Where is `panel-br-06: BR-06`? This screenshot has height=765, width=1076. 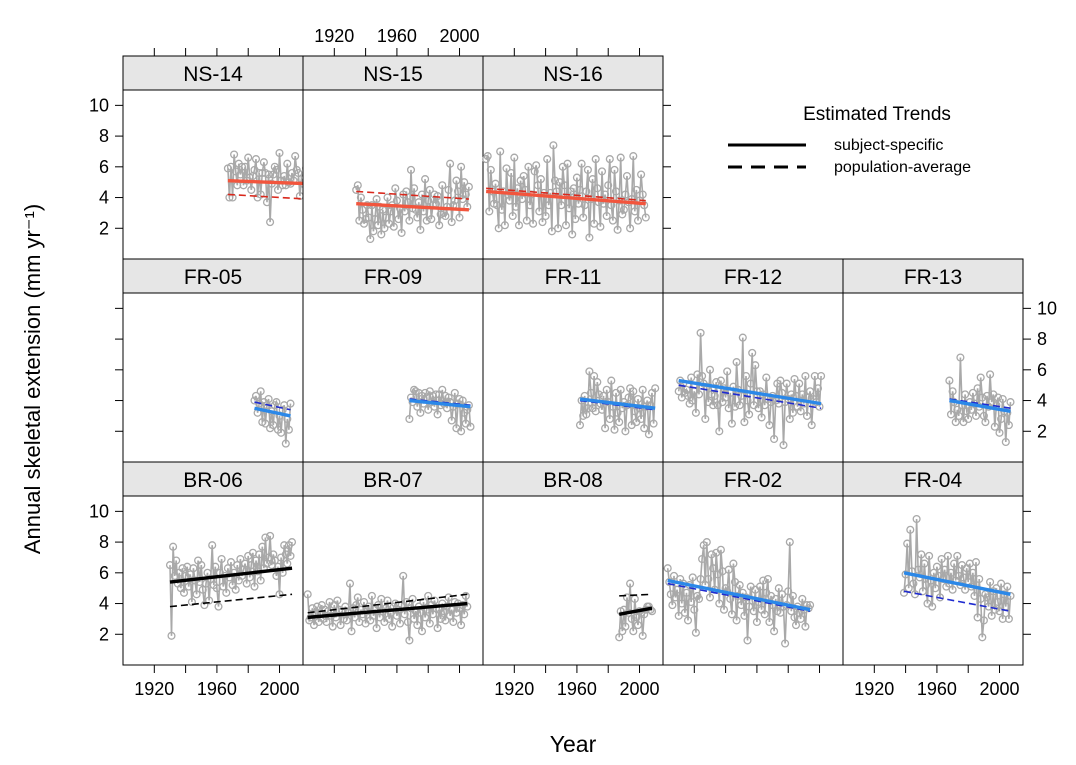 panel-br-06: BR-06 is located at coordinates (213, 563).